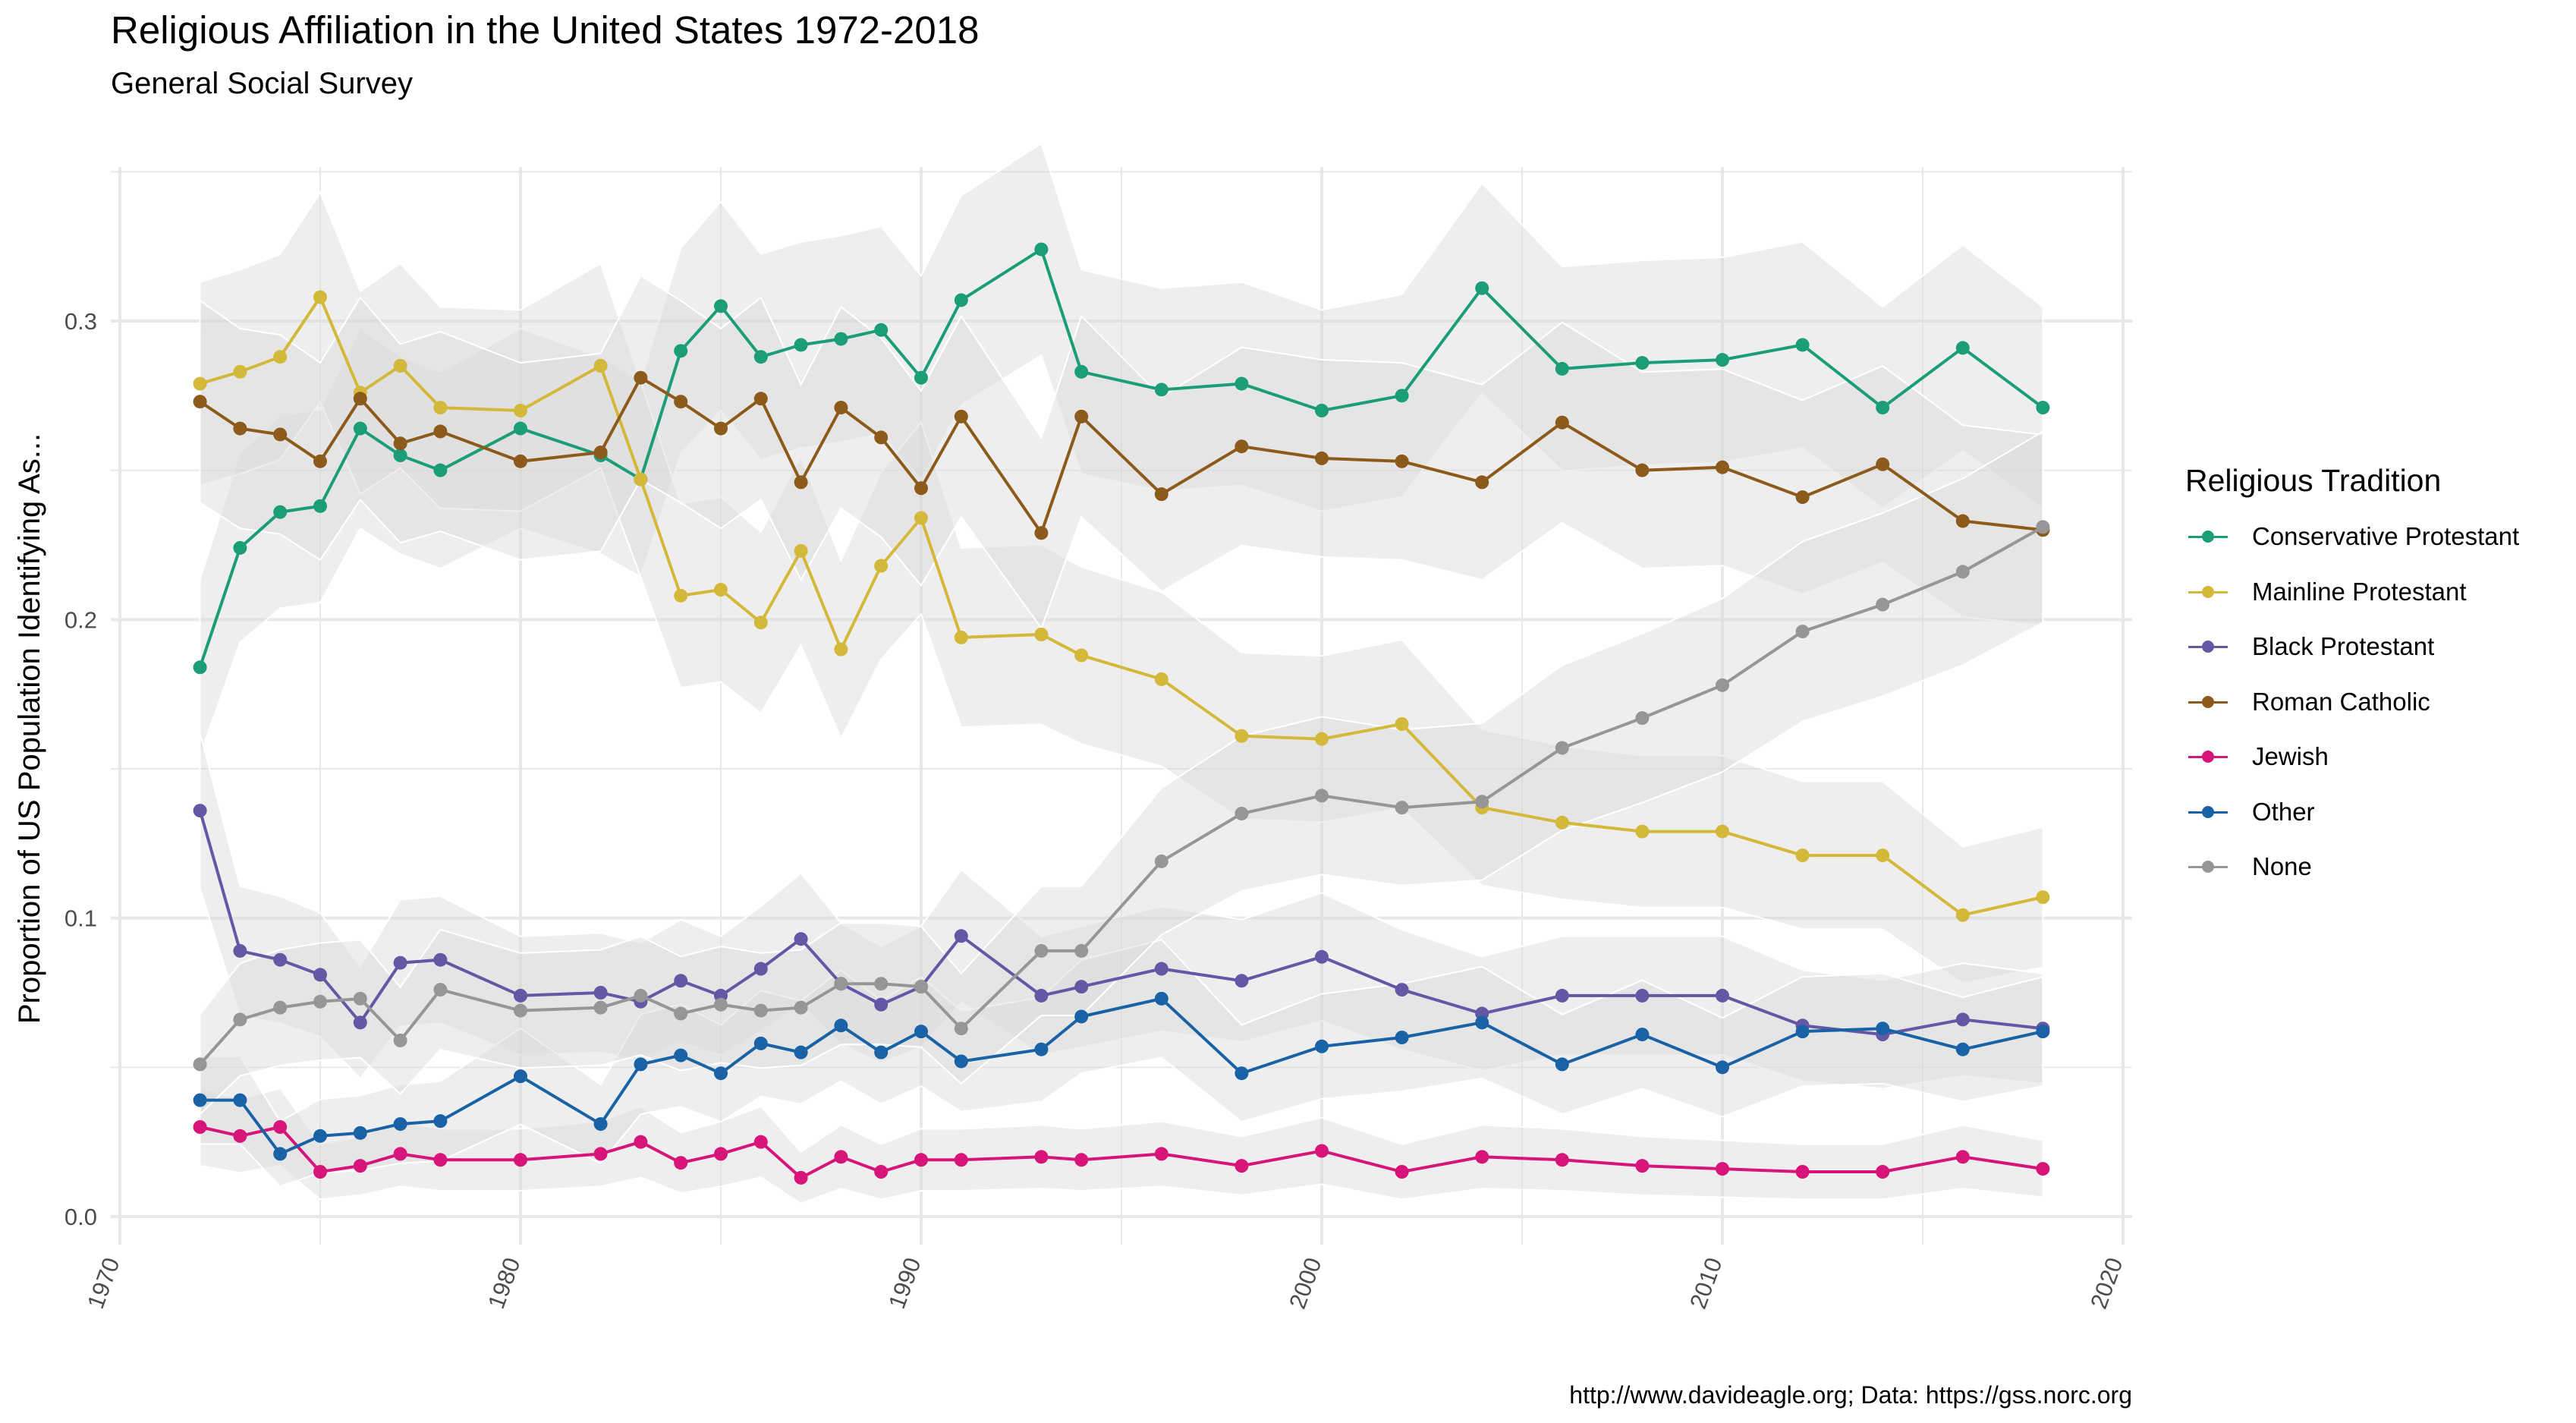 The width and height of the screenshot is (2576, 1423). What do you see at coordinates (2352, 592) in the screenshot?
I see `legend-item: Mainline Protestant` at bounding box center [2352, 592].